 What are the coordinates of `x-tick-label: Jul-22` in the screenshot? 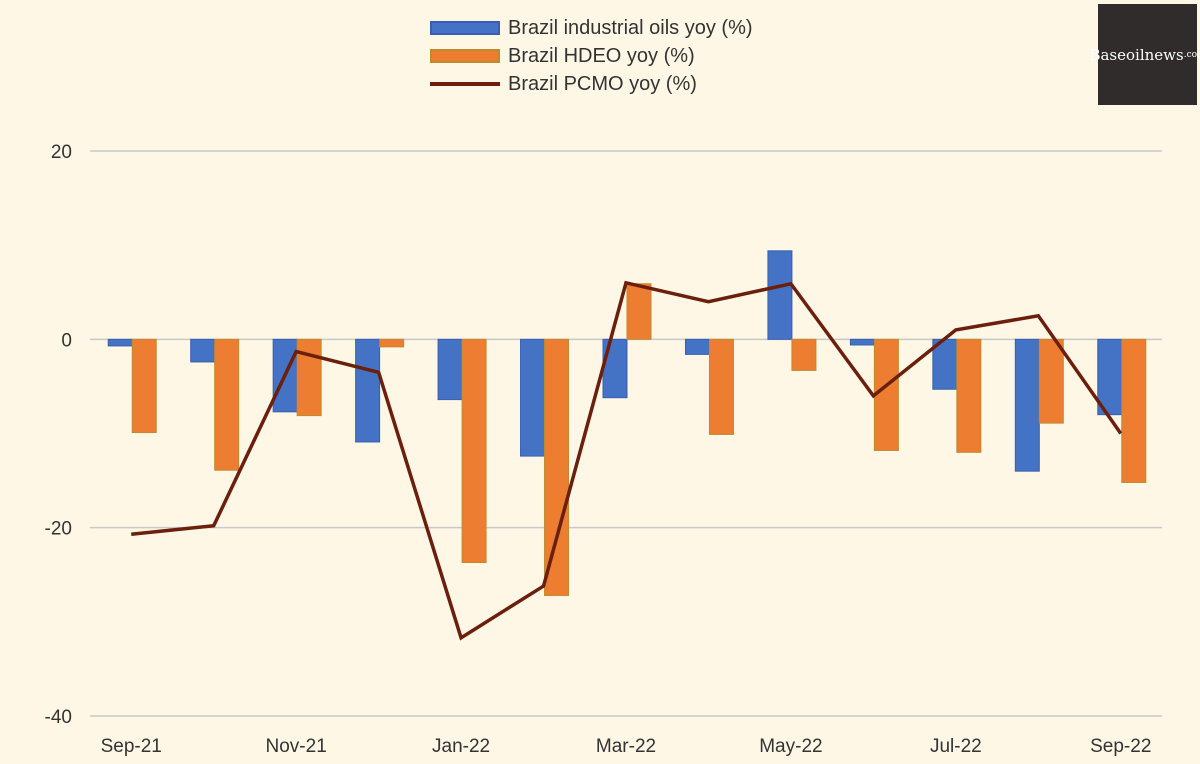 It's located at (956, 746).